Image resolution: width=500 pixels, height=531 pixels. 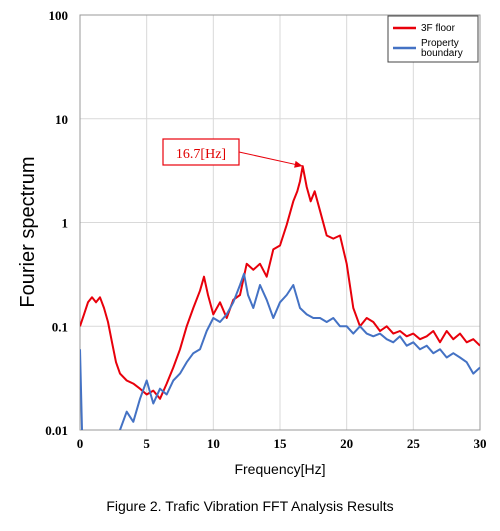 I want to click on y-tick-label-1: 0.1, so click(x=60, y=326).